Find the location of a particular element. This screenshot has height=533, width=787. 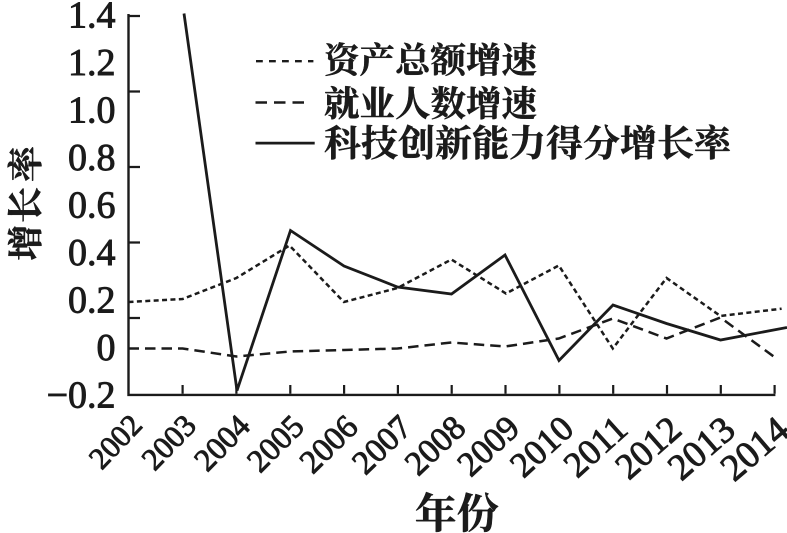

svg-text: 0.4 is located at coordinates (92, 253).